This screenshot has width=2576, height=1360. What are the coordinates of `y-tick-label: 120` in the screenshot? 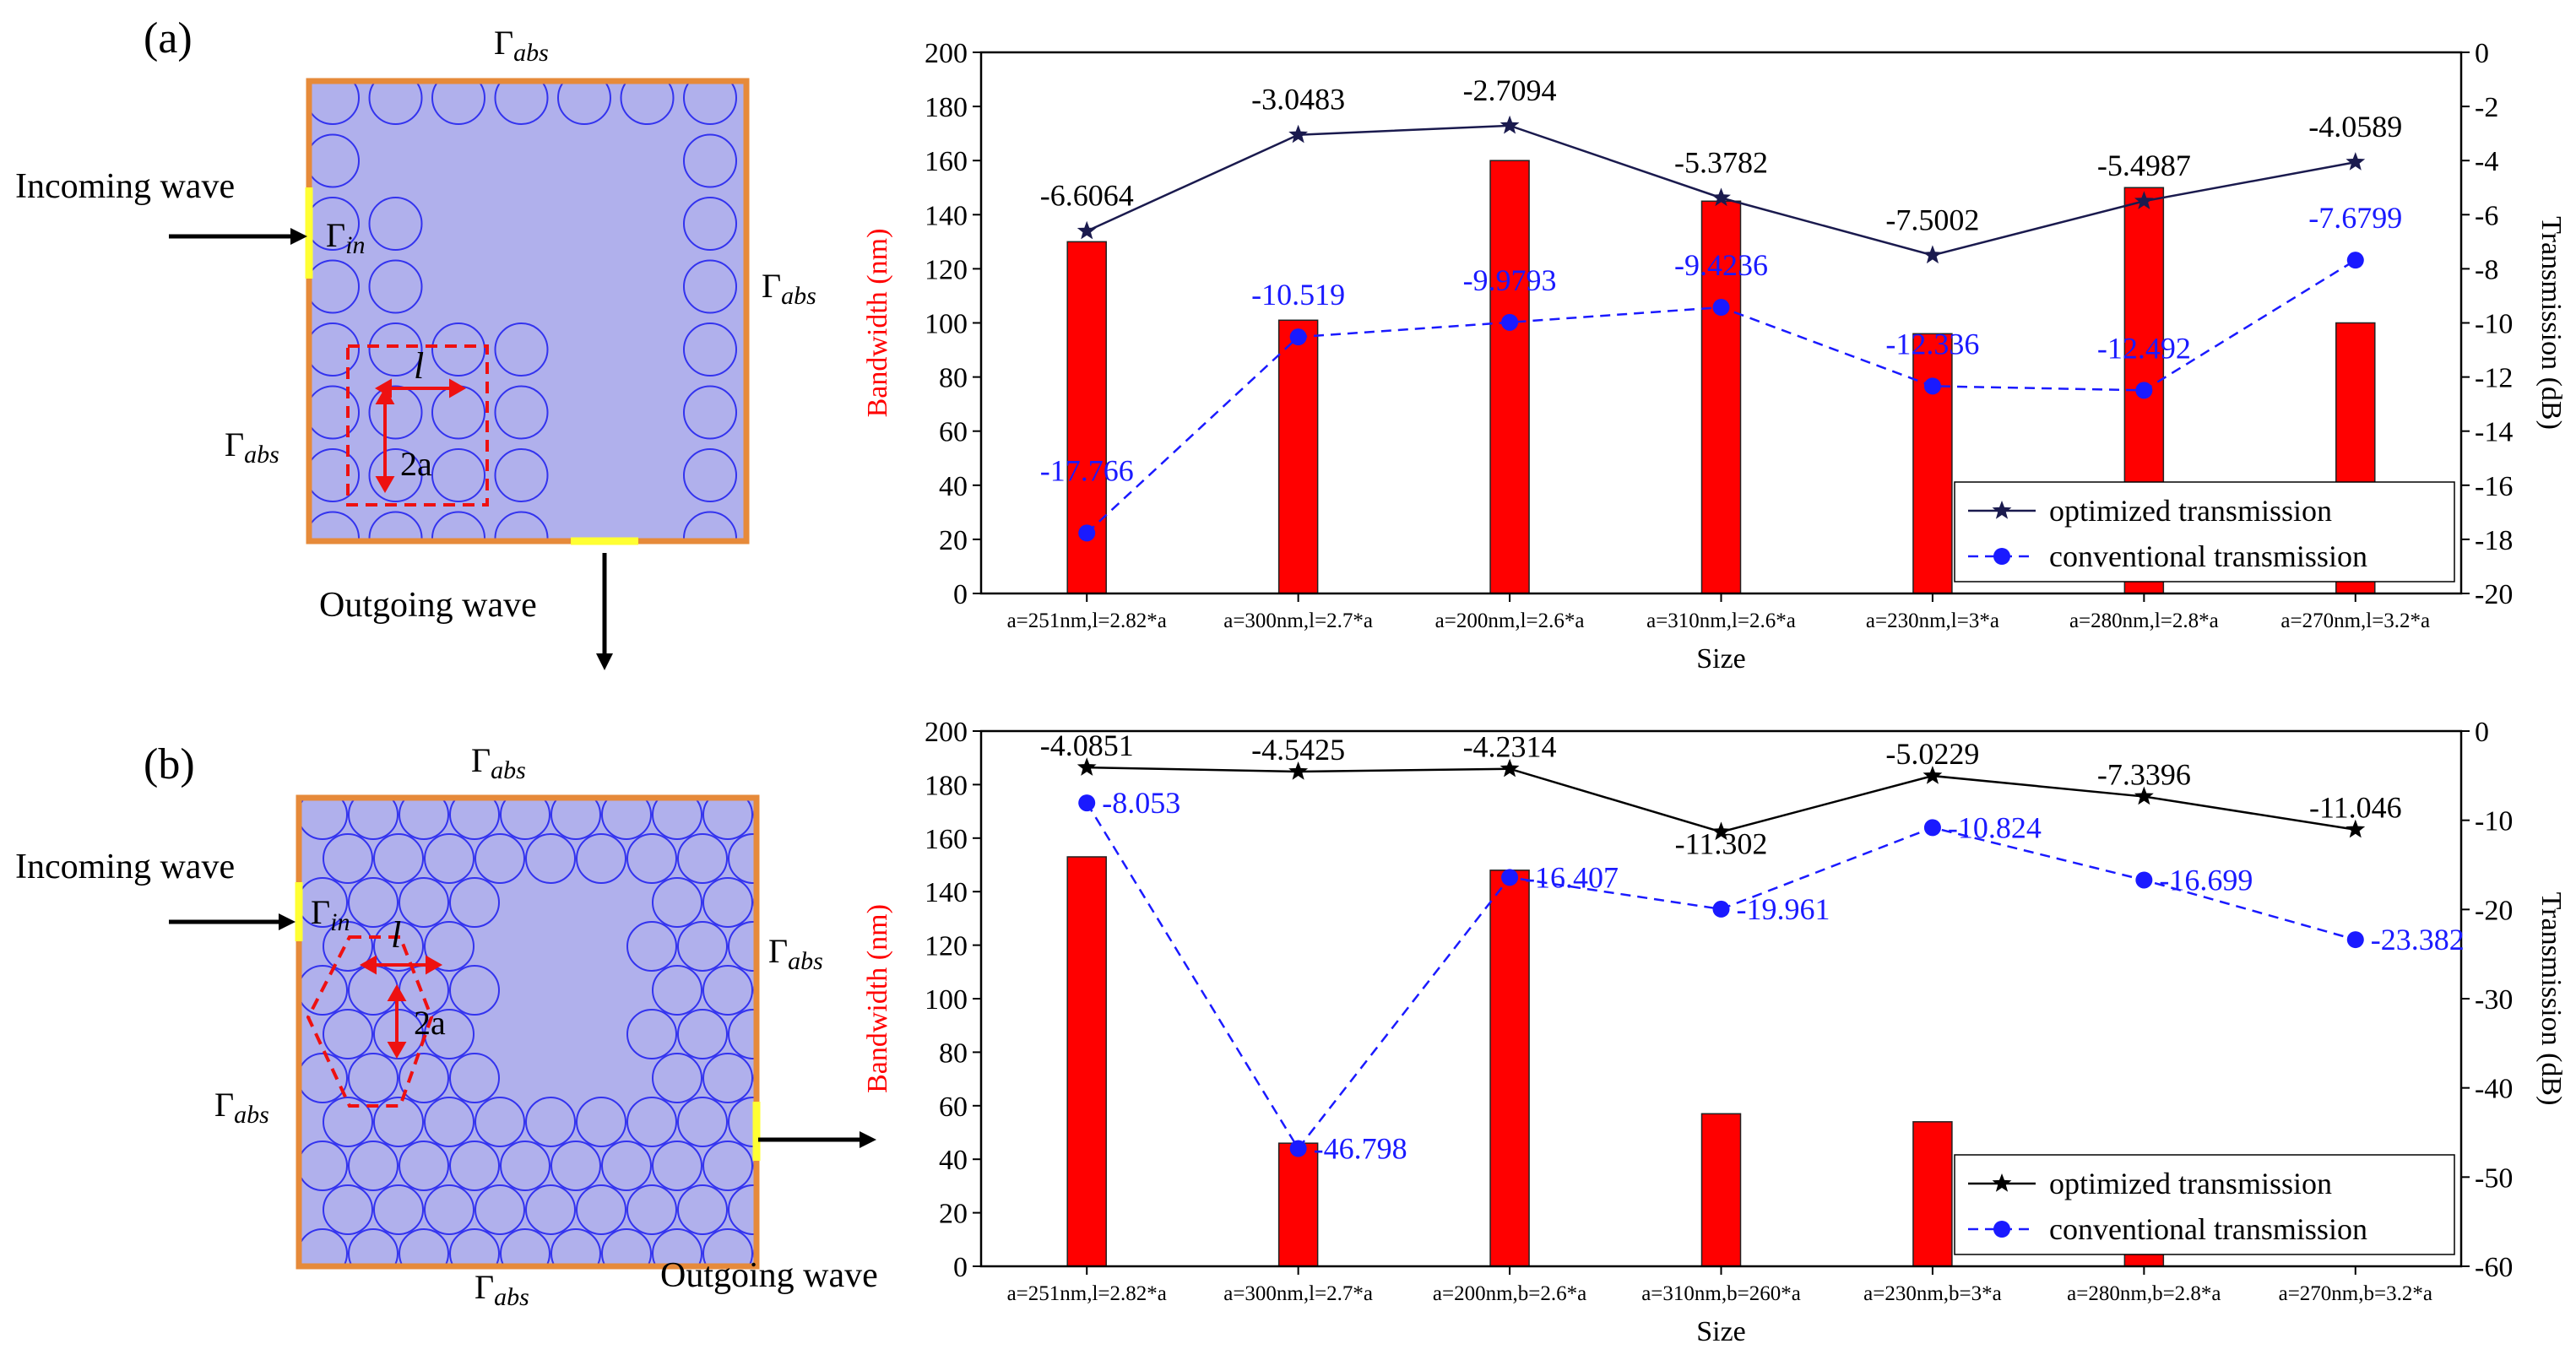 It's located at (946, 946).